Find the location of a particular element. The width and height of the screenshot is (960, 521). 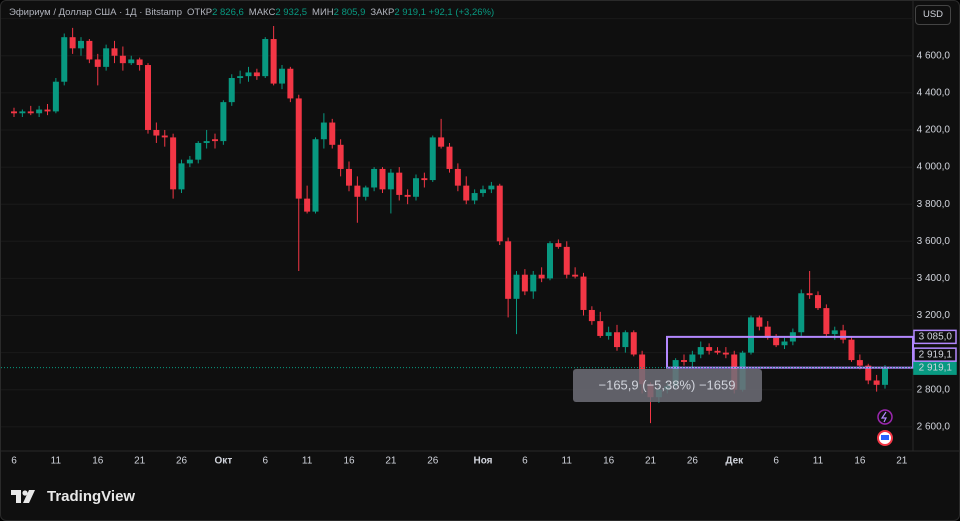

ohlc-key: МИН is located at coordinates (323, 12).